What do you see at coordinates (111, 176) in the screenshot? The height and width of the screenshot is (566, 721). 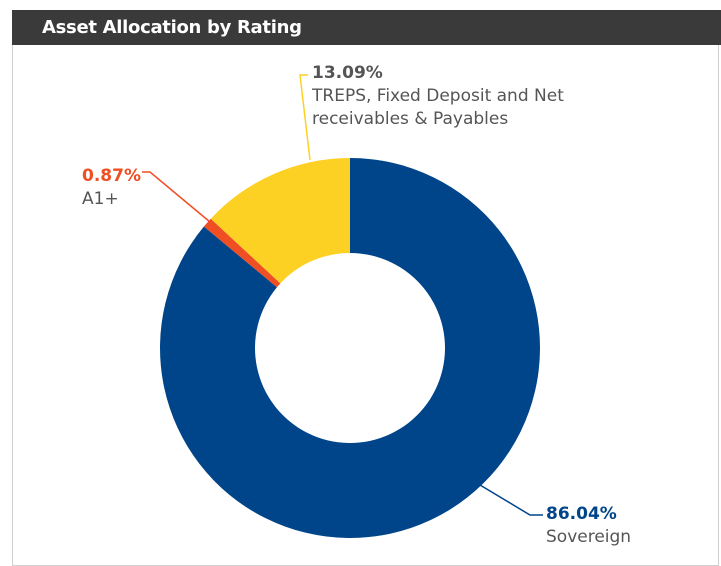 I see `value-label: 0.87%` at bounding box center [111, 176].